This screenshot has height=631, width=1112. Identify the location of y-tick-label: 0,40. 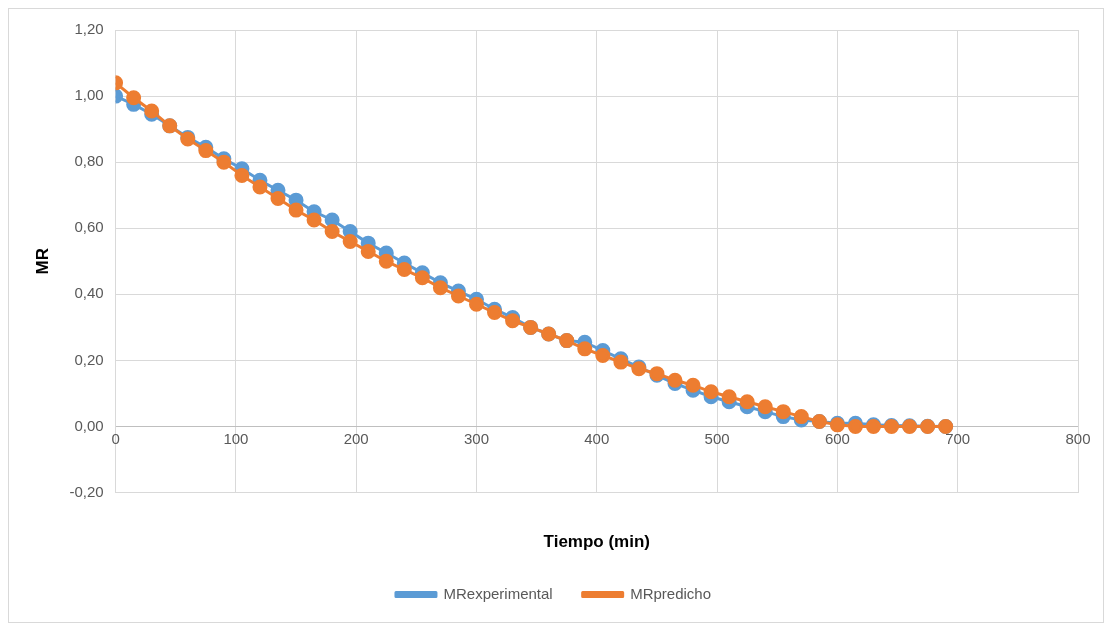
(89, 293).